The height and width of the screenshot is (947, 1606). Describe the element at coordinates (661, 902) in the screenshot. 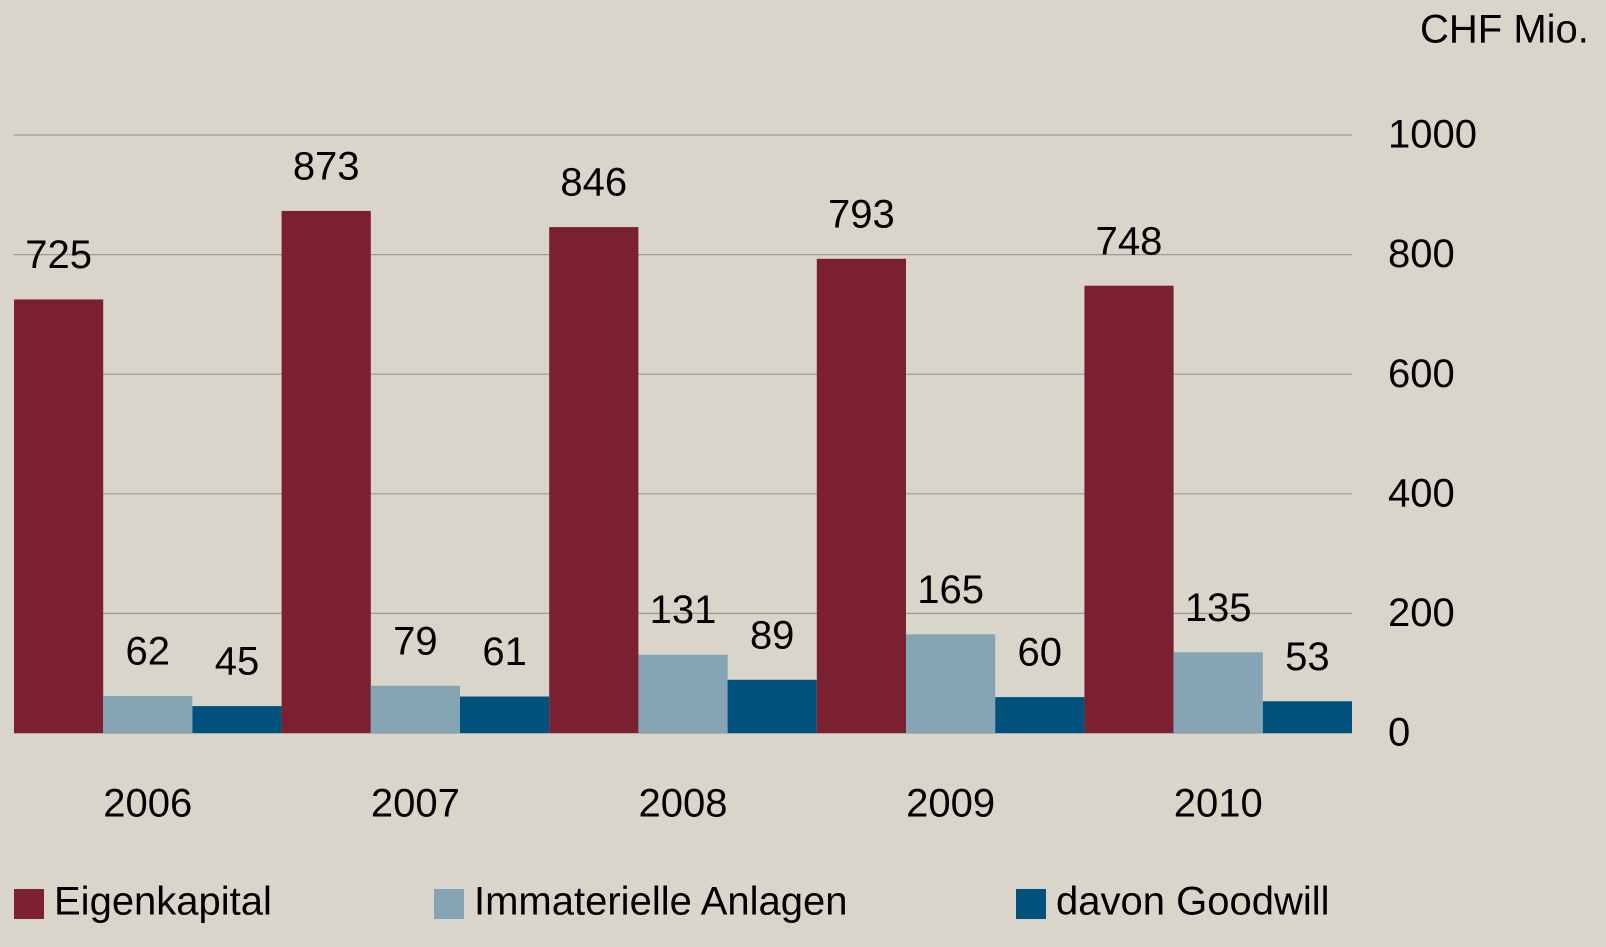

I see `legend-label: Immaterielle Anlagen` at that location.